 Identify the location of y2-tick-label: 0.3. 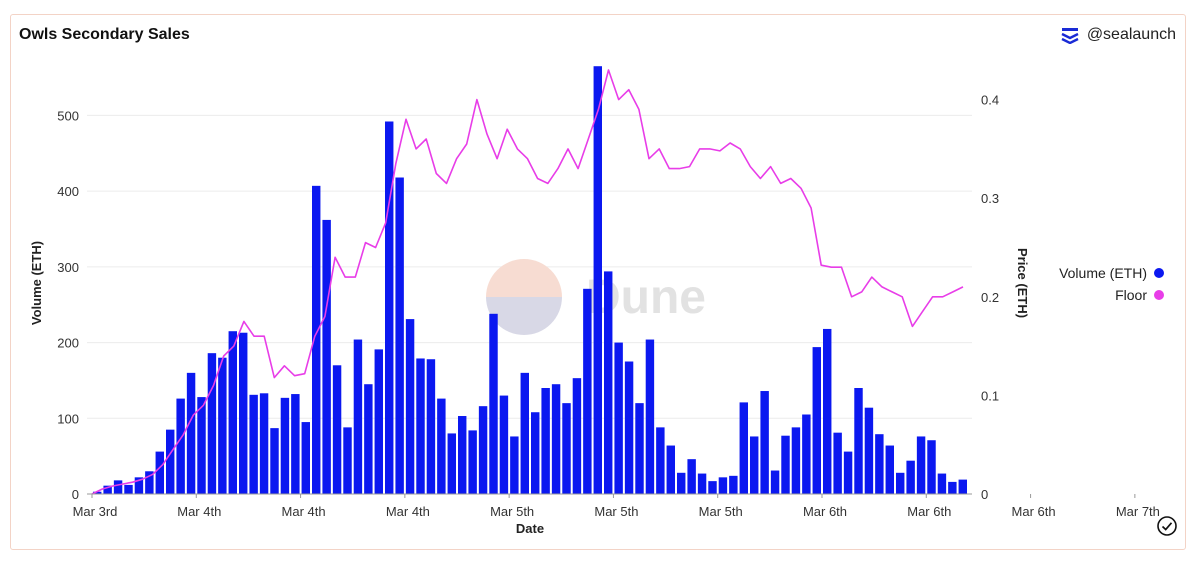
(990, 198).